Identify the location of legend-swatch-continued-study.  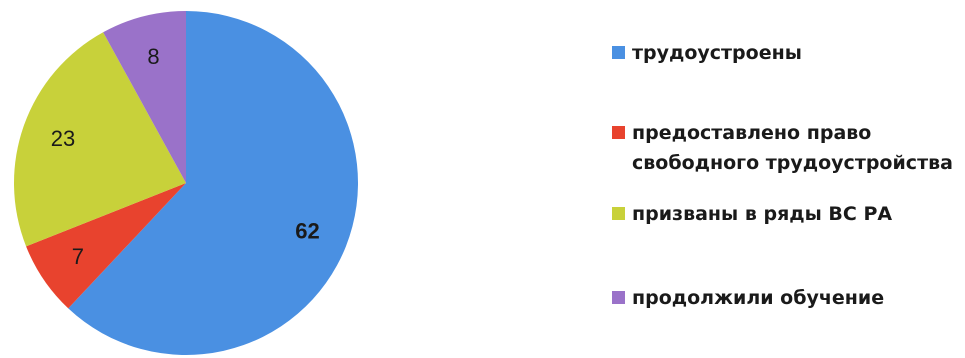
(618, 297).